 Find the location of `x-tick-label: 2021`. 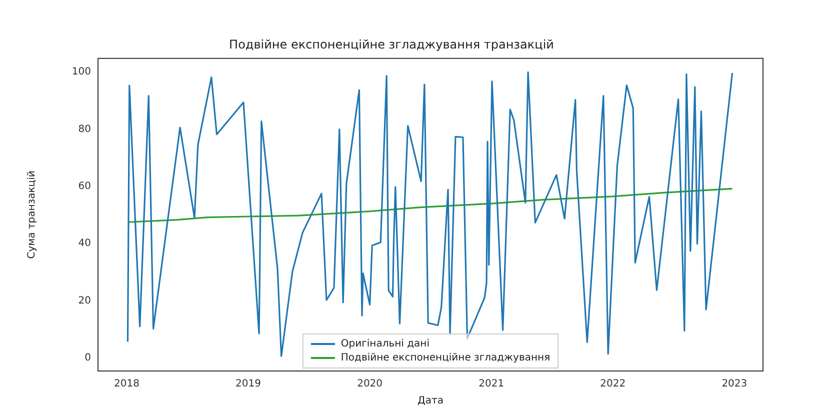

x-tick-label: 2021 is located at coordinates (491, 384).